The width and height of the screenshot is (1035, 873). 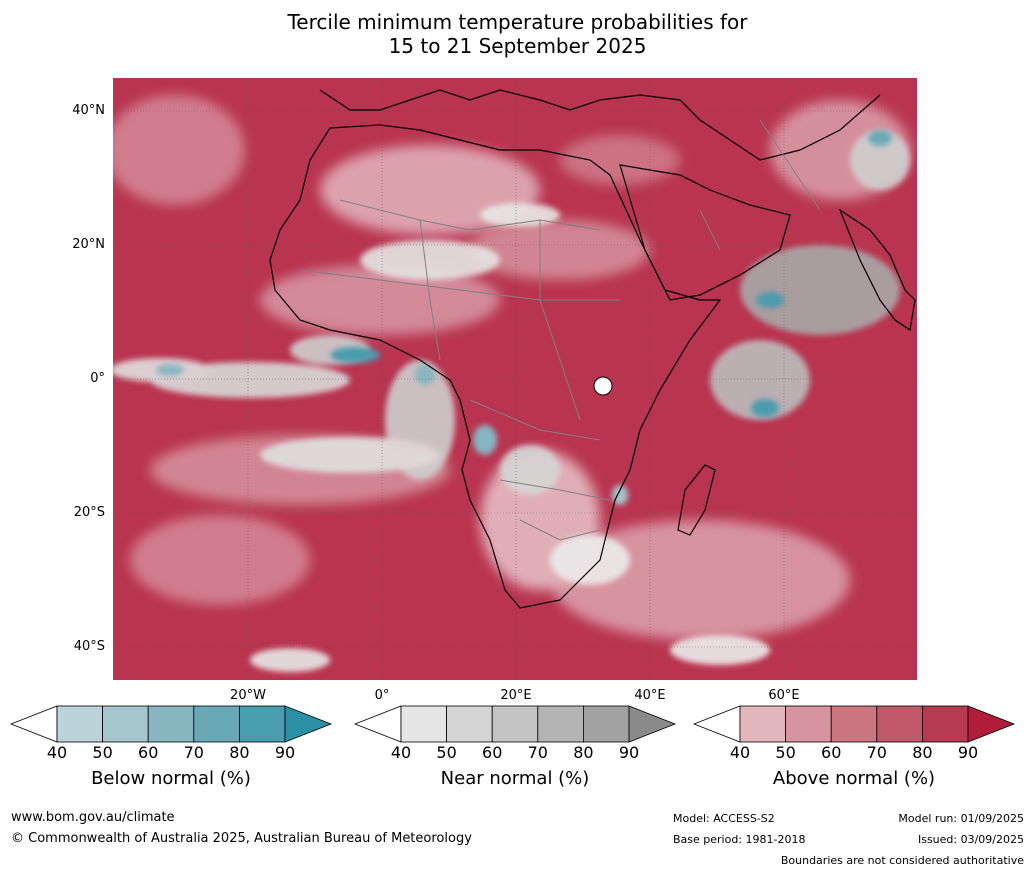 What do you see at coordinates (89, 512) in the screenshot?
I see `lat-label-20s: 20°S` at bounding box center [89, 512].